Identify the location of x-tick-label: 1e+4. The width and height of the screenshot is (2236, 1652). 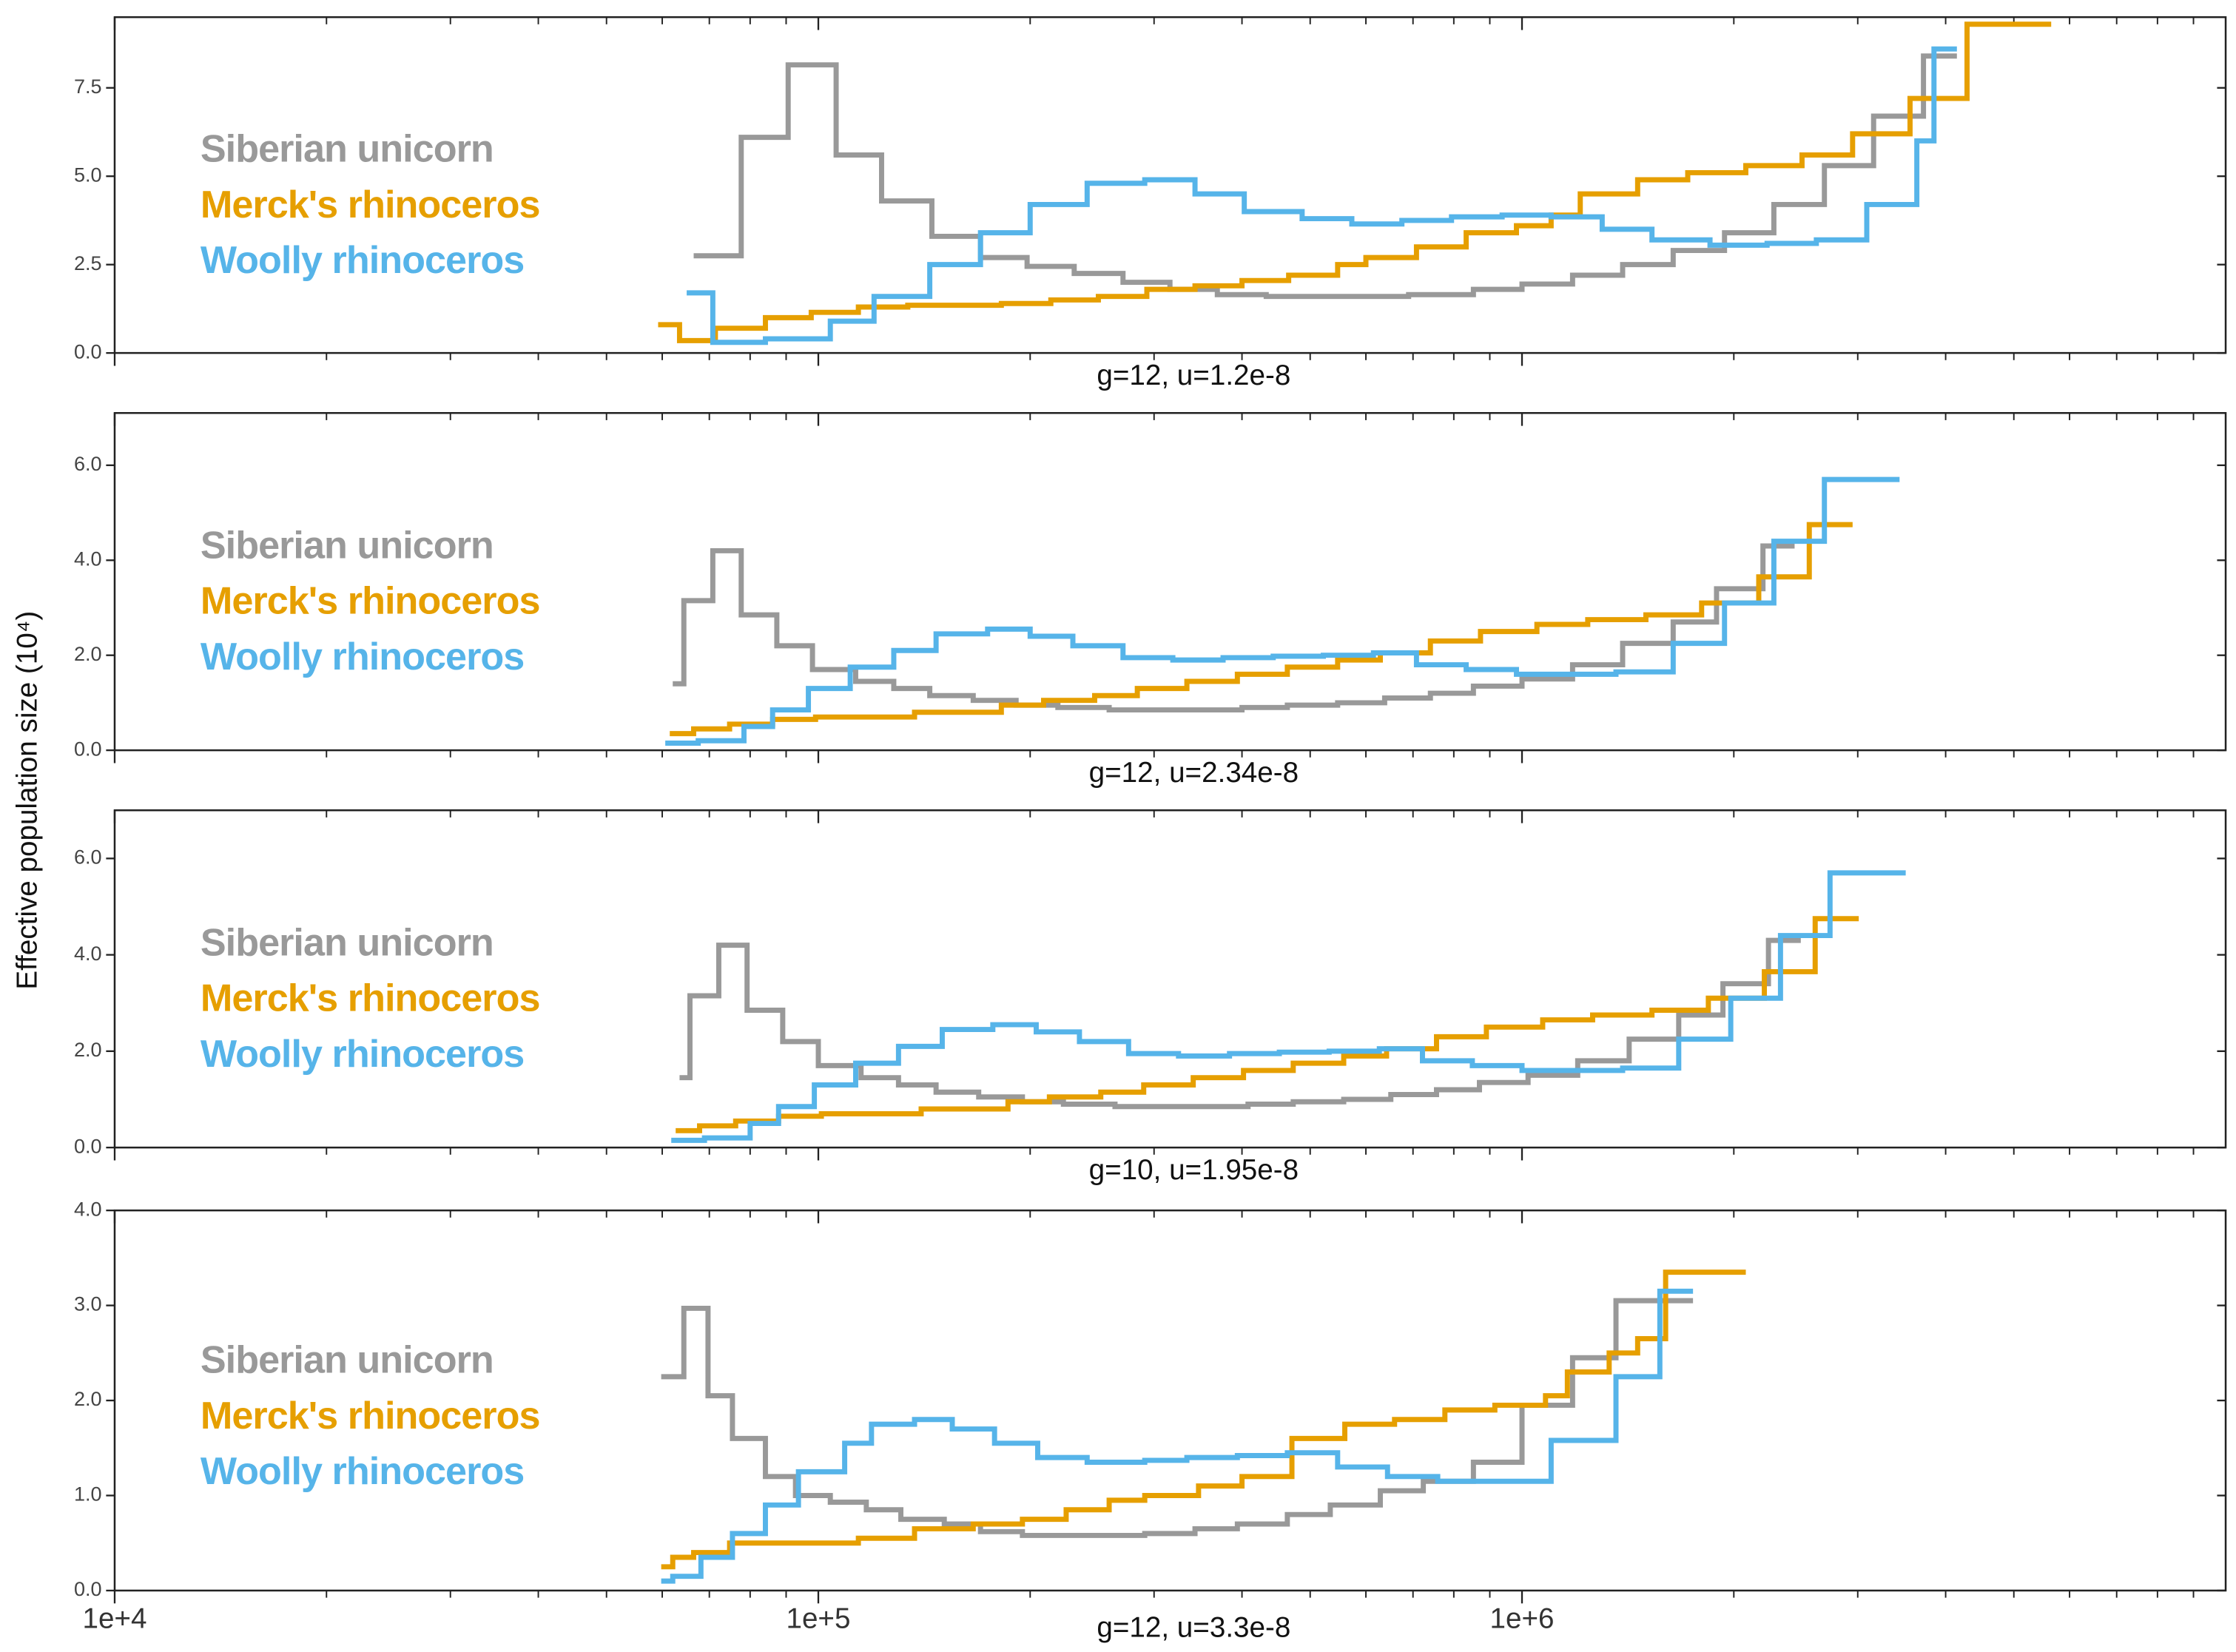
(114, 1619).